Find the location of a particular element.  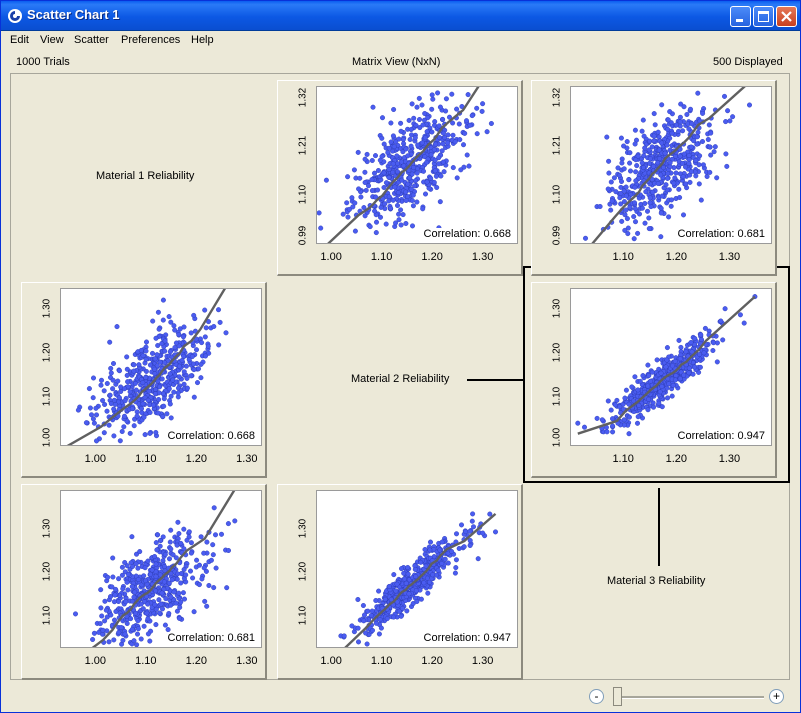

zoom-in-button: + is located at coordinates (776, 696).